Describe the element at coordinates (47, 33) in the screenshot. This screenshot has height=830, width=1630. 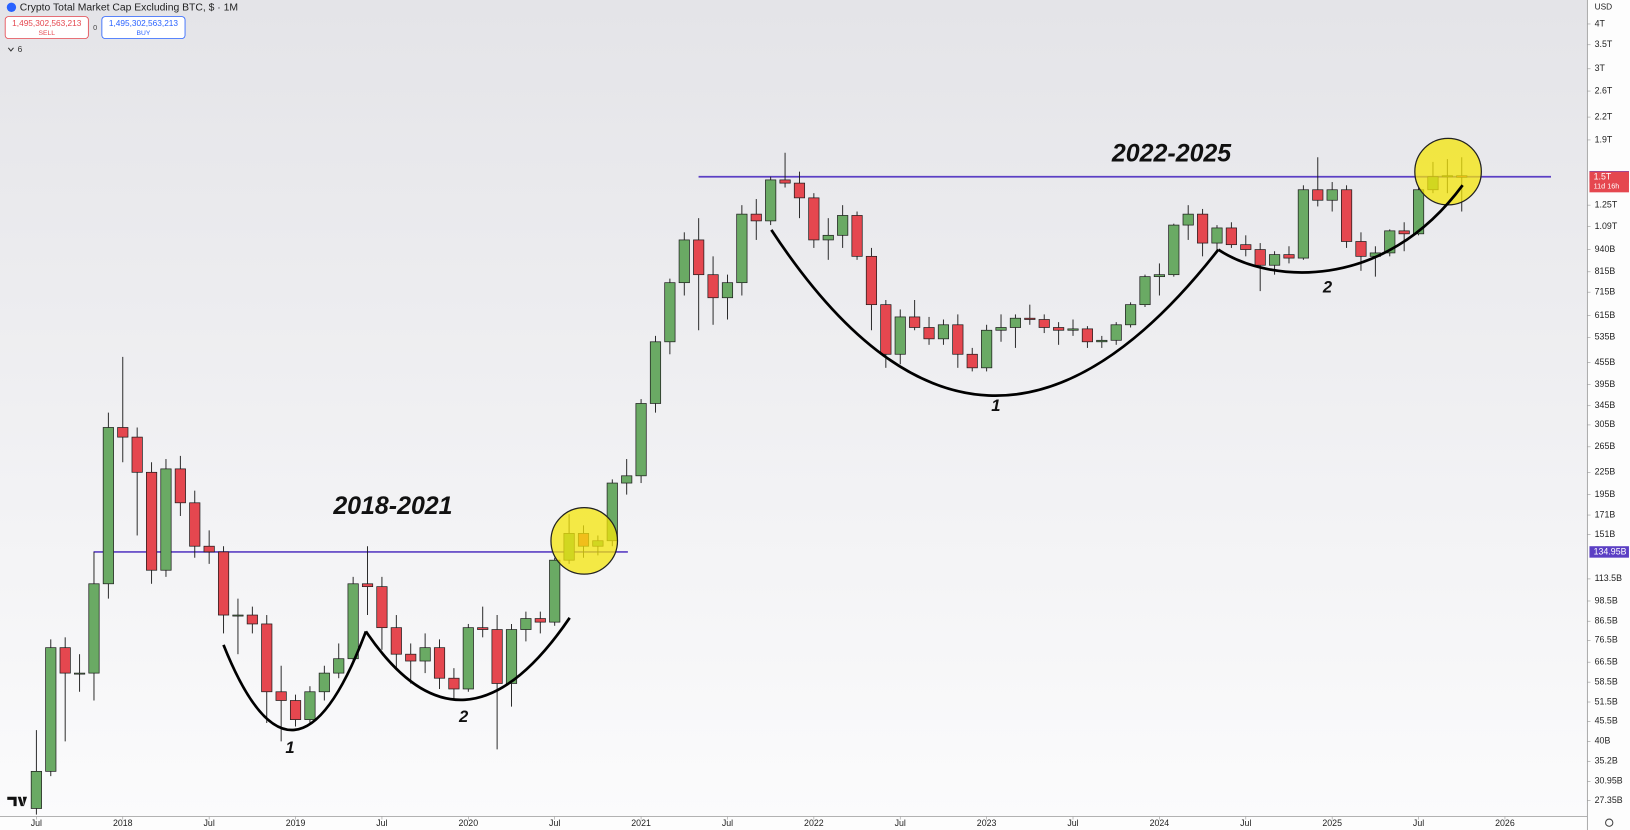
I see `sell-label: SELL` at that location.